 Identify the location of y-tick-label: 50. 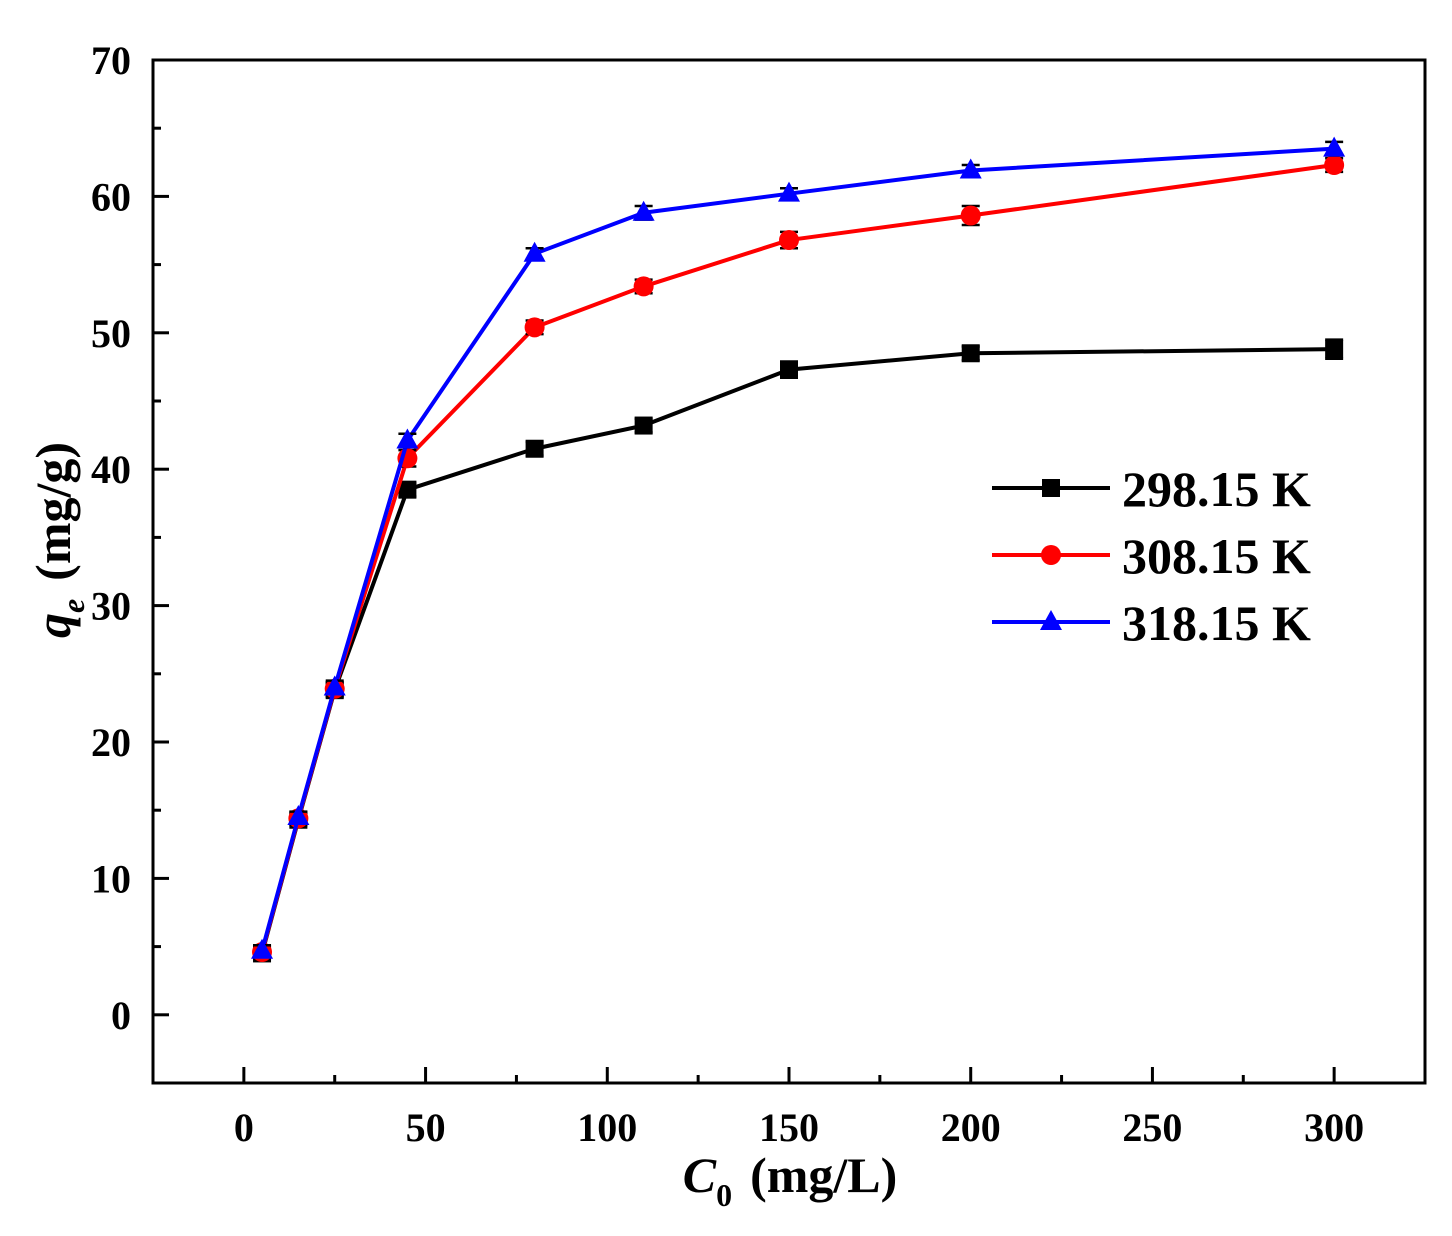
(111, 333).